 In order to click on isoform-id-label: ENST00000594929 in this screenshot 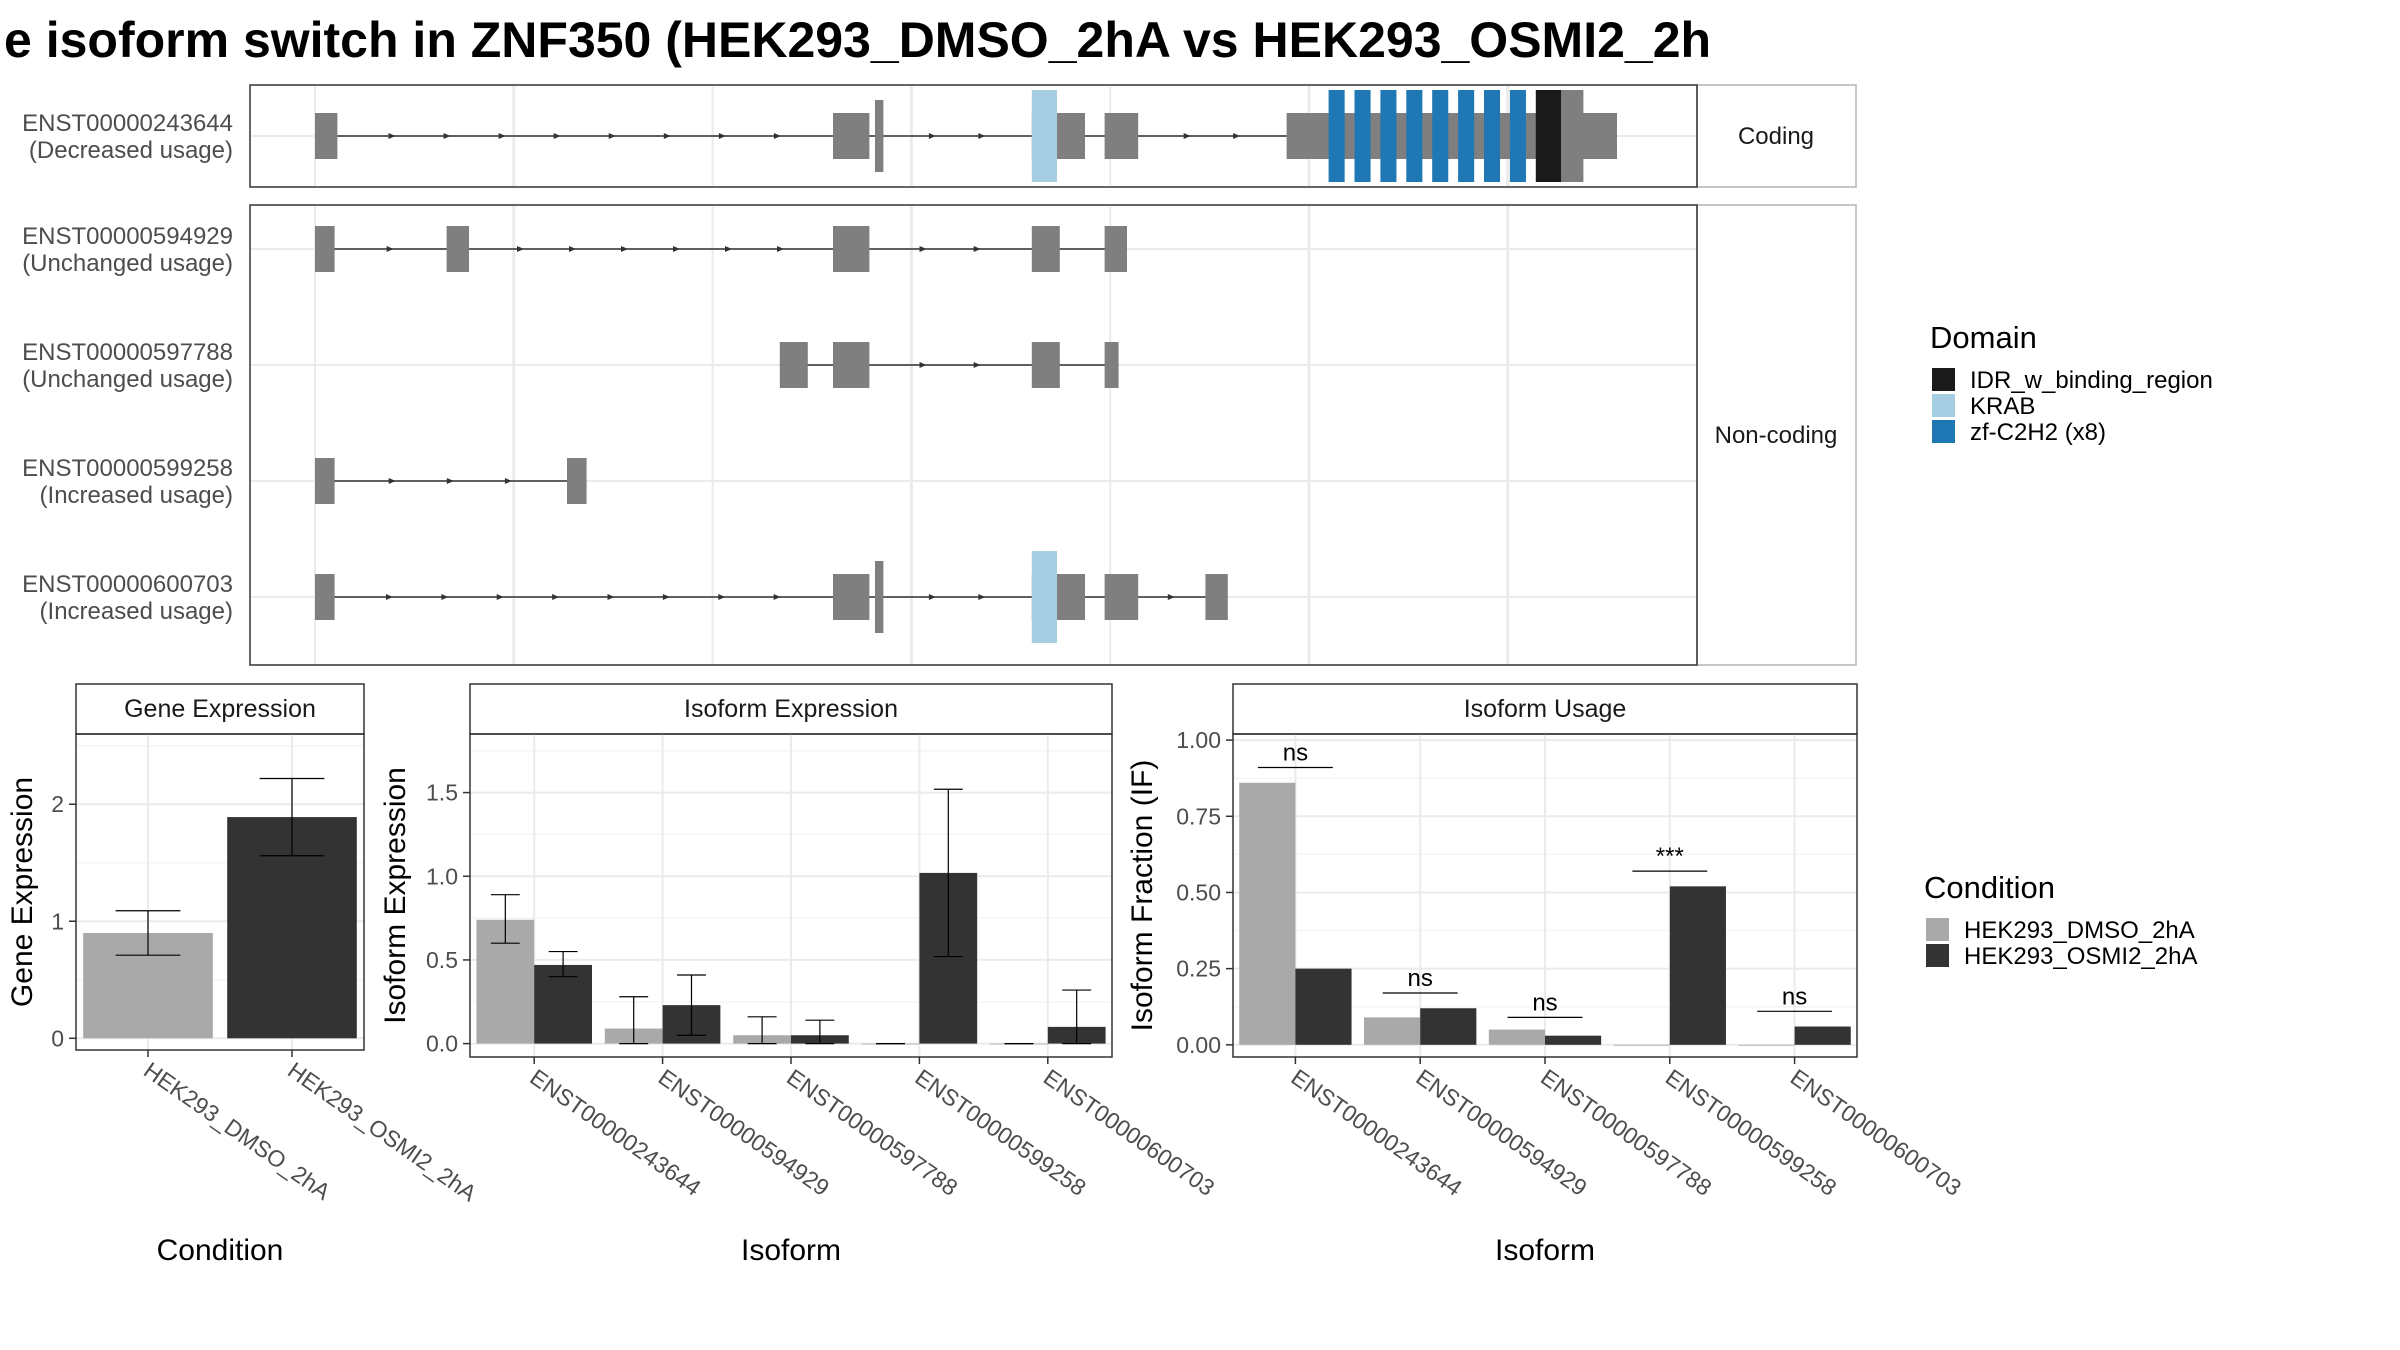, I will do `click(127, 236)`.